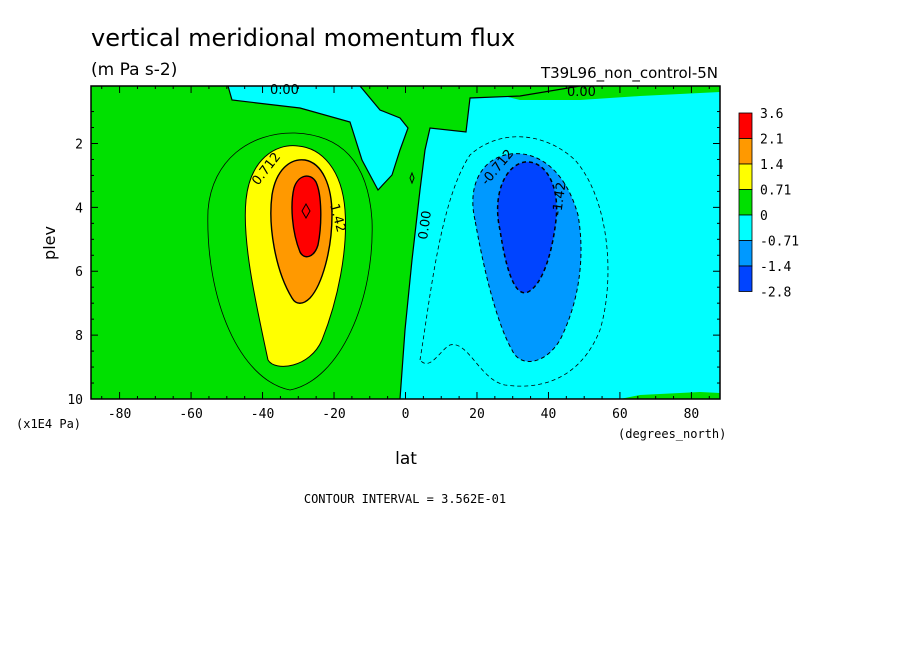  Describe the element at coordinates (775, 267) in the screenshot. I see `colorbar-label: -1.4` at that location.